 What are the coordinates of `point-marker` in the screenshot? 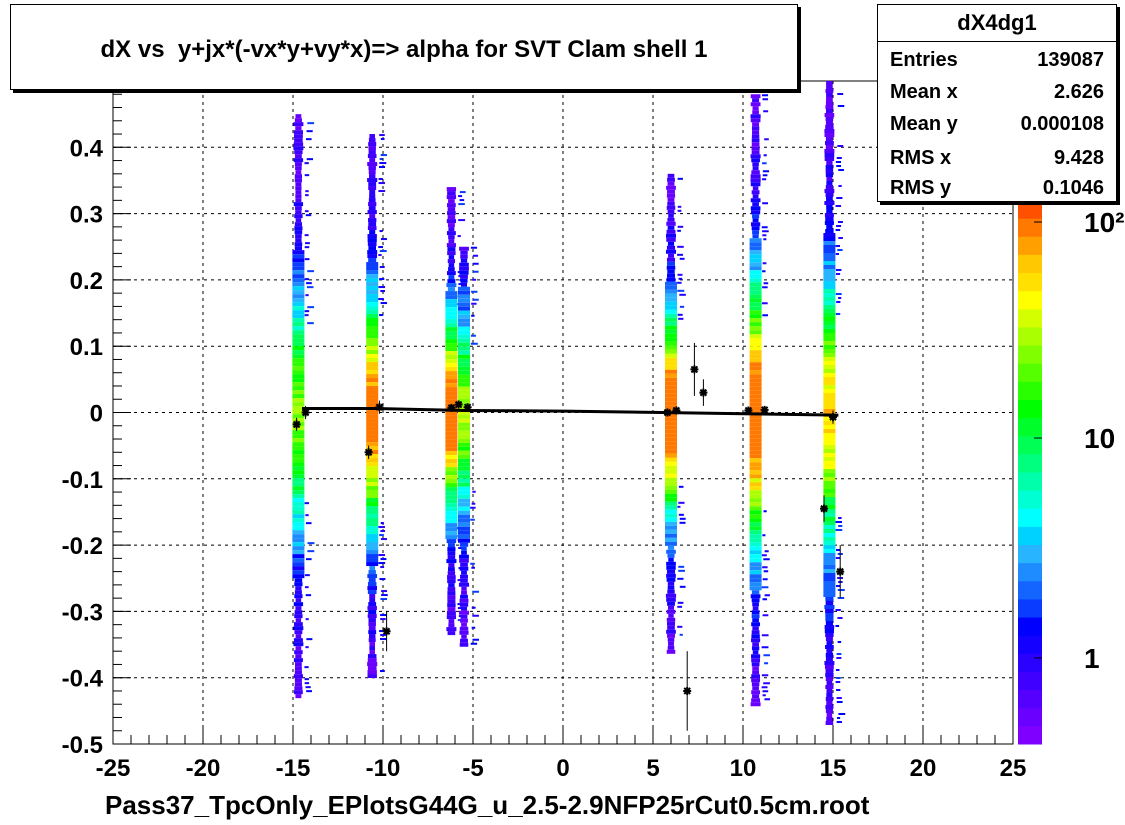 It's located at (386, 631).